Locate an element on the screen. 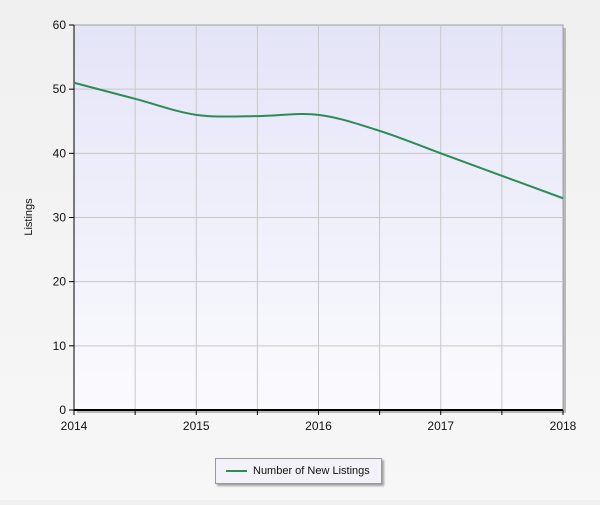 This screenshot has width=600, height=505. x-tick-label: 2017 is located at coordinates (440, 426).